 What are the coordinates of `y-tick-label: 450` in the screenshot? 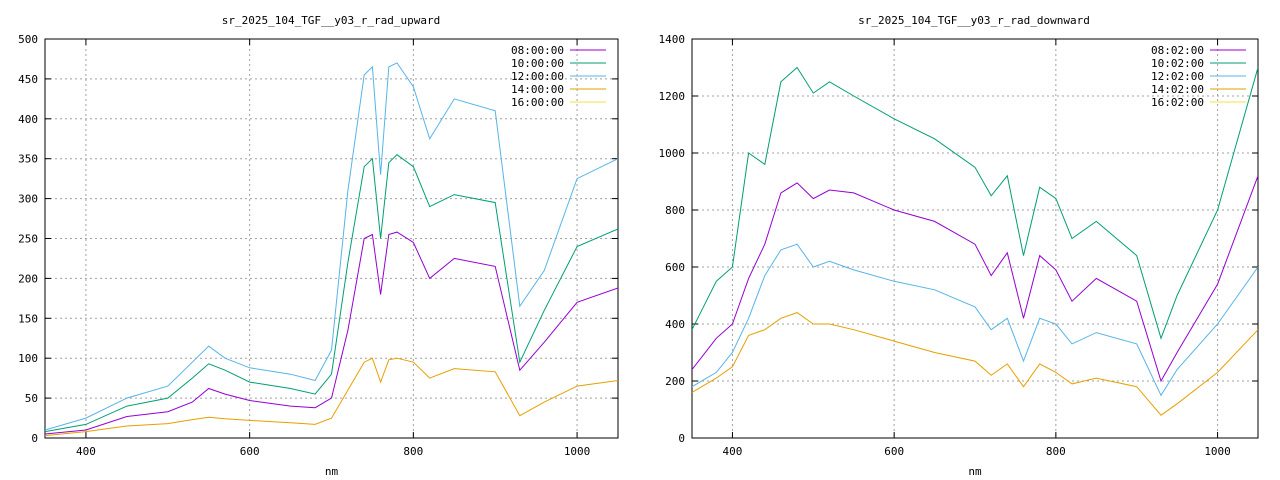 It's located at (28, 79).